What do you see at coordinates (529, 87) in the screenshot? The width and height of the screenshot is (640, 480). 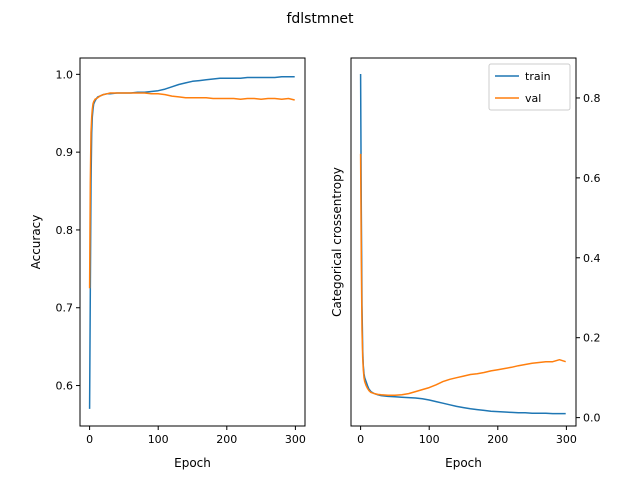 I see `loss-legend: train val` at bounding box center [529, 87].